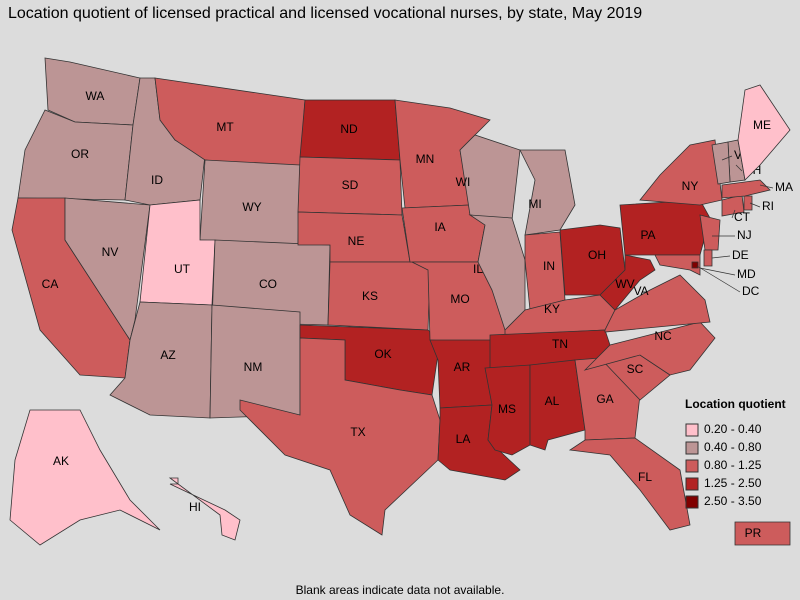 The width and height of the screenshot is (800, 600). Describe the element at coordinates (507, 409) in the screenshot. I see `state-label: MS` at that location.